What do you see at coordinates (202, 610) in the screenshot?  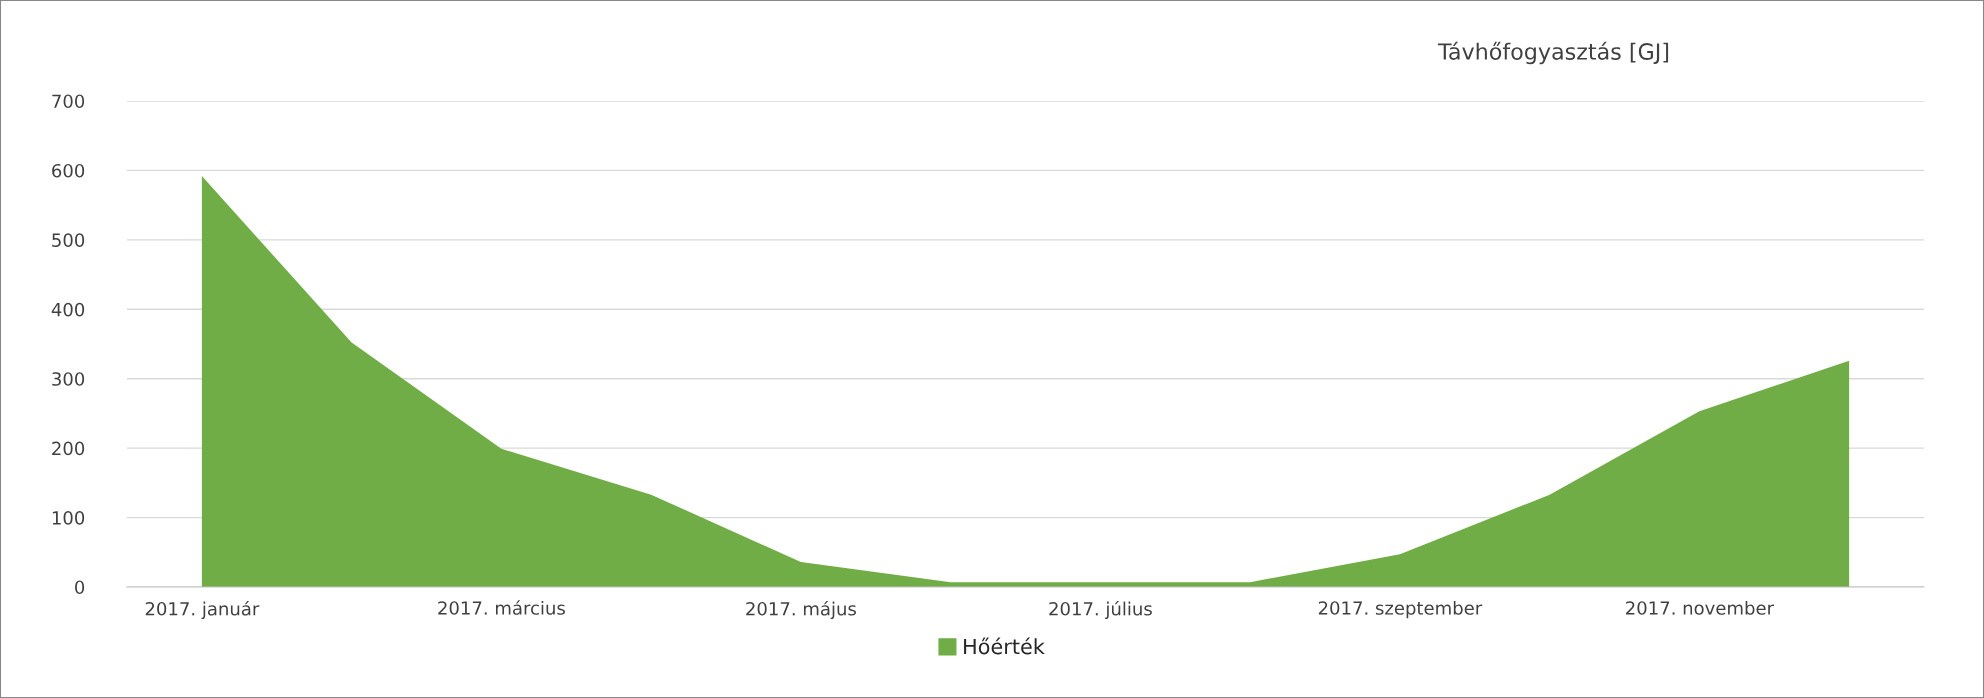 I see `x-tick-label: 2017. január` at bounding box center [202, 610].